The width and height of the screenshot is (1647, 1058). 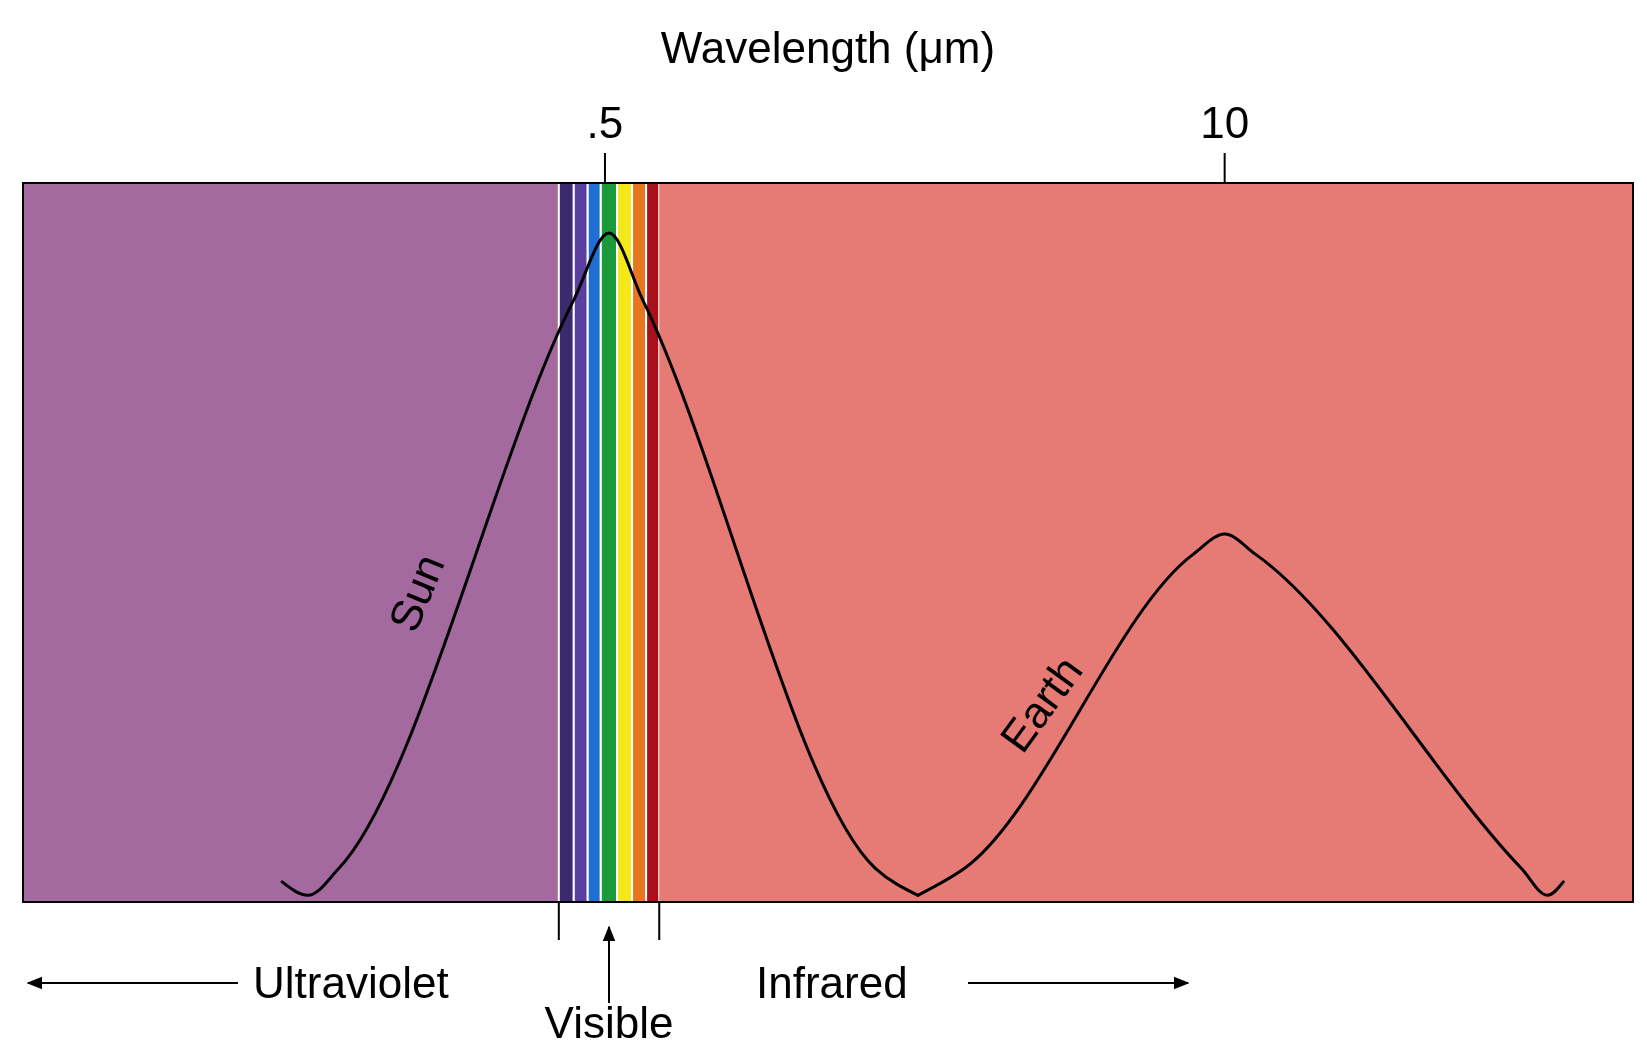 I want to click on text: Visible, so click(x=609, y=1022).